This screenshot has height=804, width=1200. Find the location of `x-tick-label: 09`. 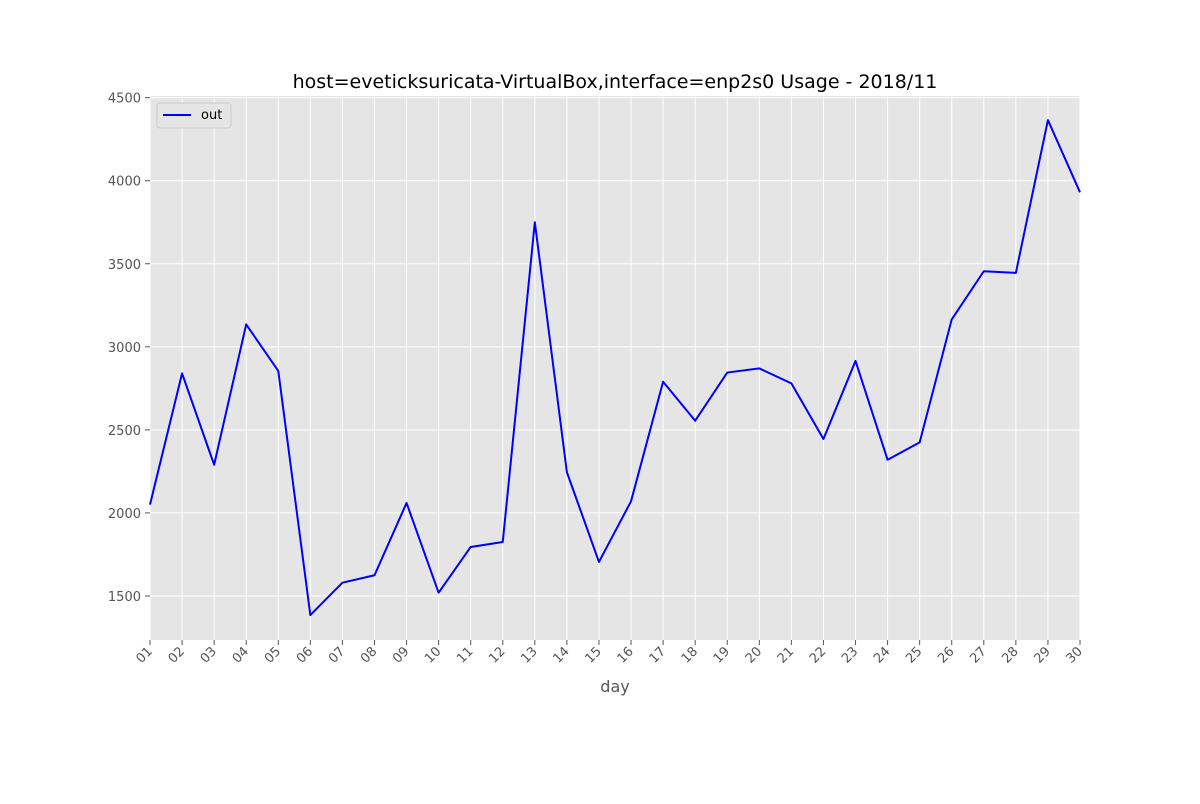

x-tick-label: 09 is located at coordinates (401, 655).